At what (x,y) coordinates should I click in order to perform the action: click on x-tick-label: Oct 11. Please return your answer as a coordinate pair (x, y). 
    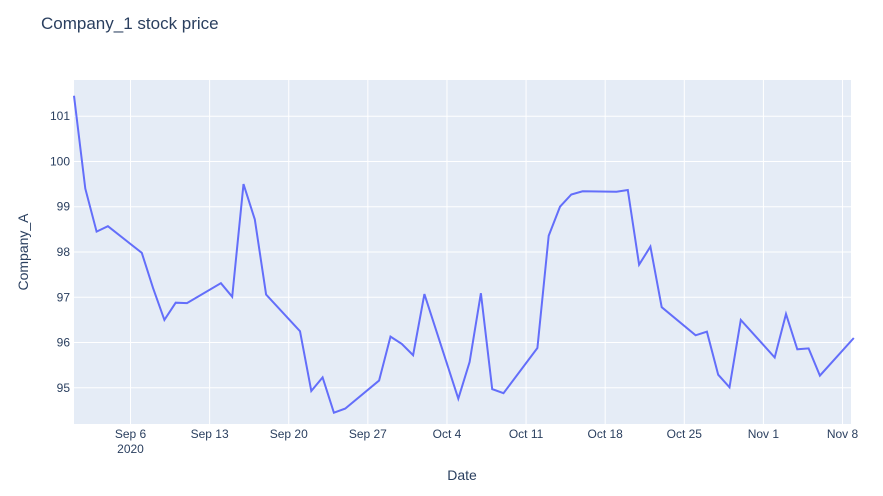
    Looking at the image, I should click on (526, 434).